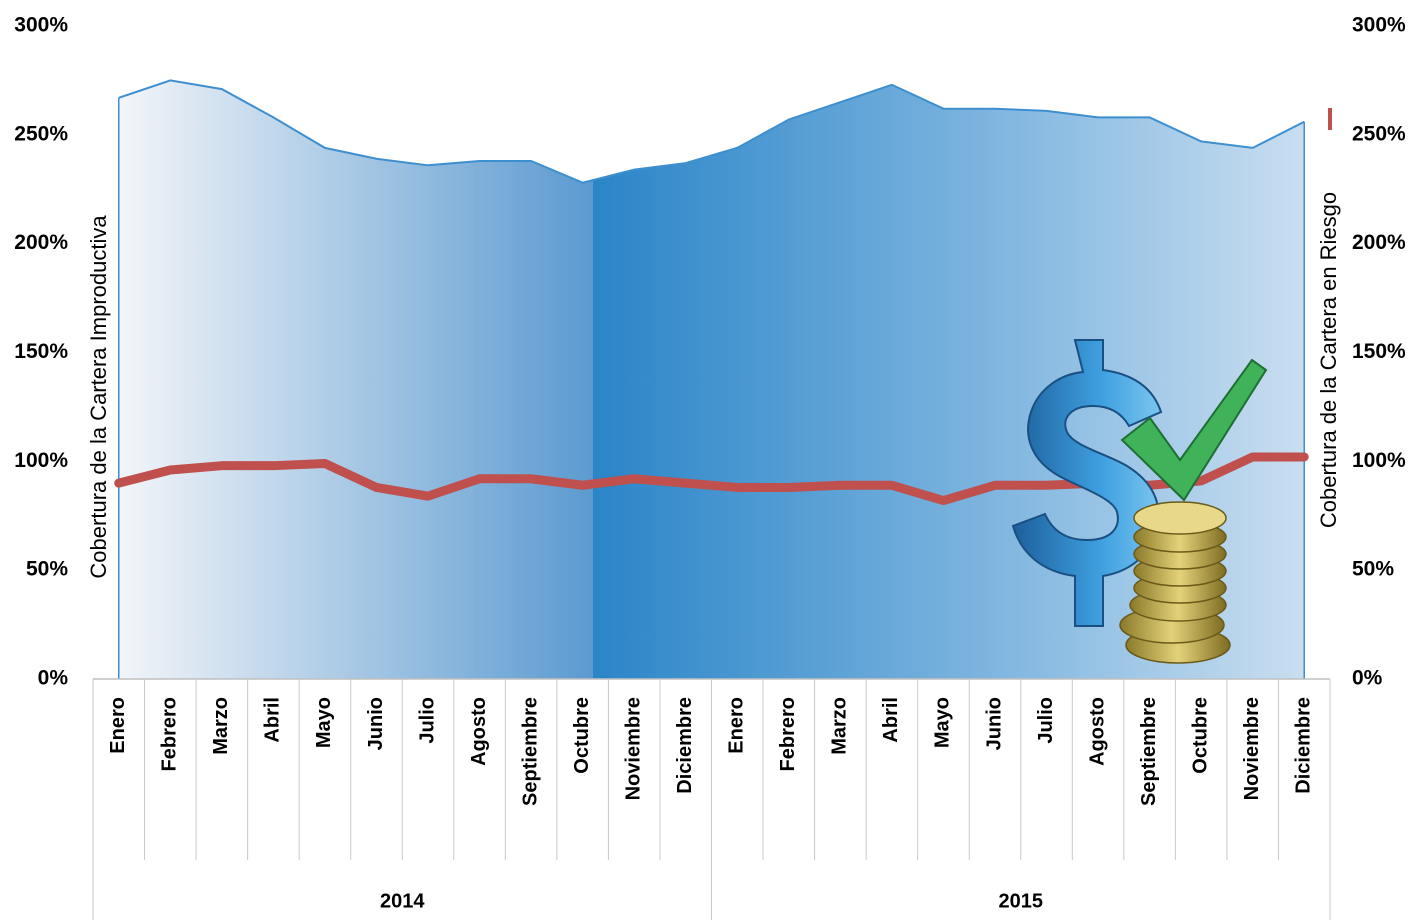  I want to click on y2-tick-label: 100%, so click(1379, 460).